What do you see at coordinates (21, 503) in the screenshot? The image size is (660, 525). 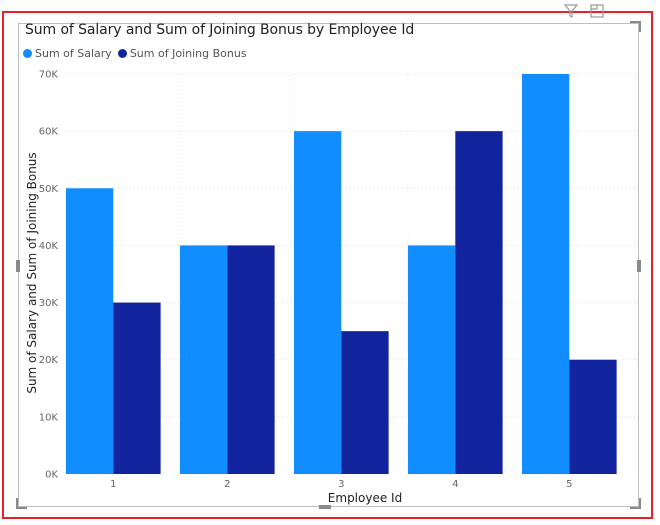 I see `resize-handle-bottom-left` at bounding box center [21, 503].